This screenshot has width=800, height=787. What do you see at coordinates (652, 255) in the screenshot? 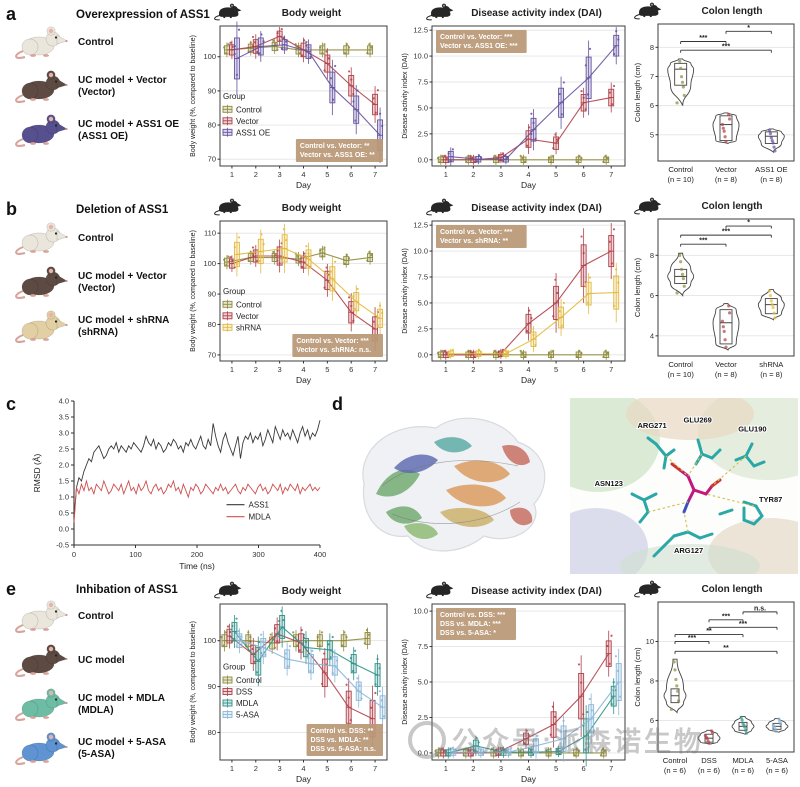
I see `svg-text: 8` at bounding box center [652, 255].